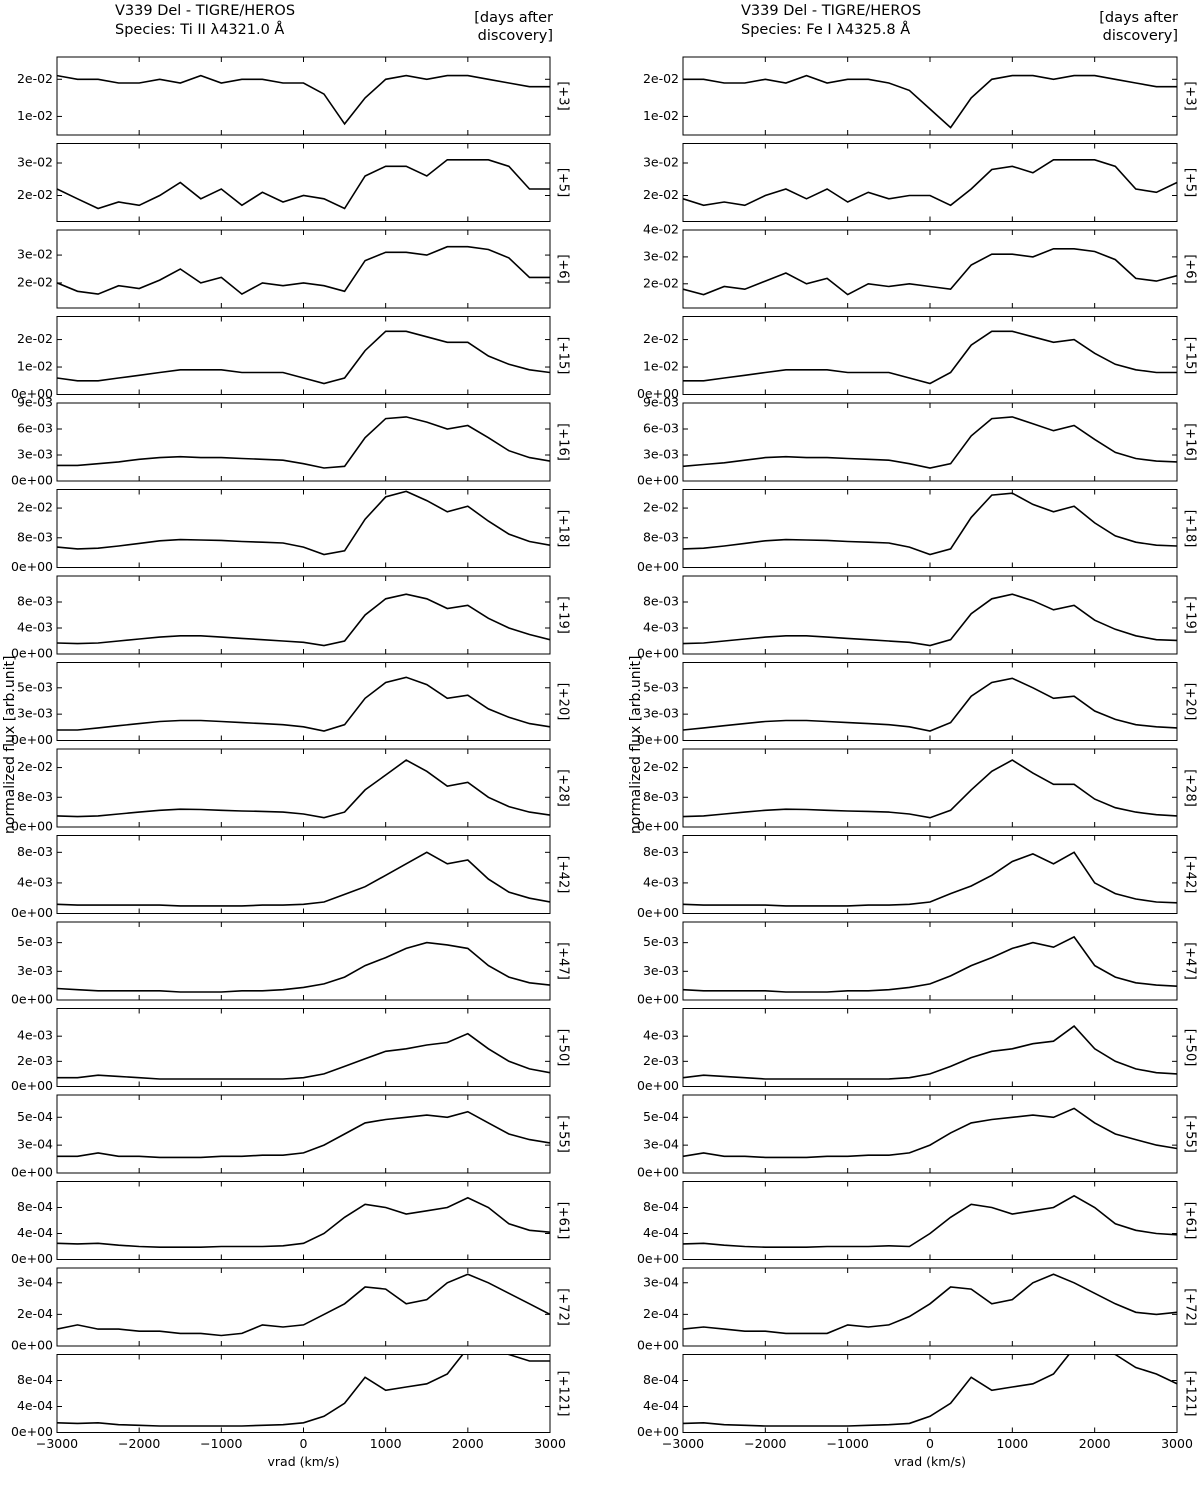 The image size is (1200, 1485). I want to click on y-tick-label: 4e-04, so click(35, 1232).